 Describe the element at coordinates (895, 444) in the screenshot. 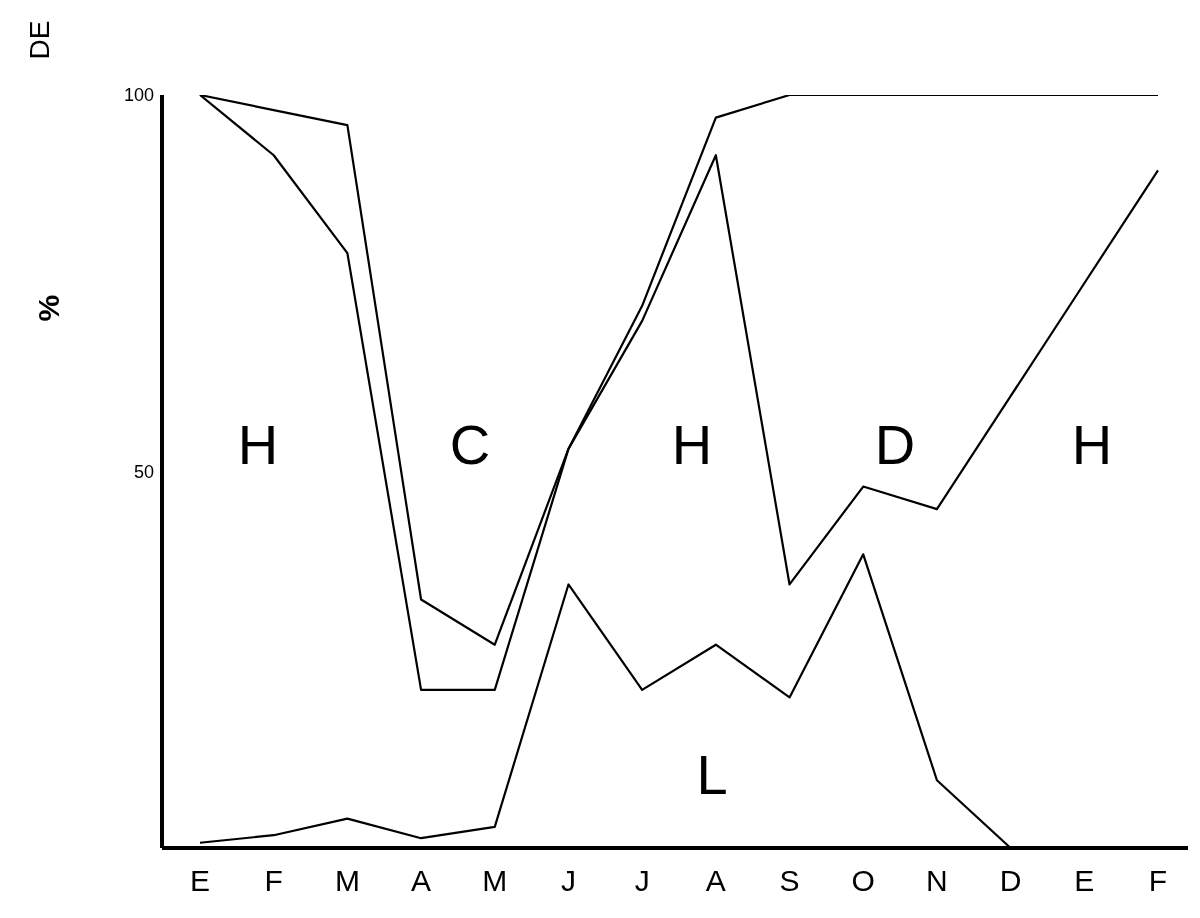

I see `annotation: D` at that location.